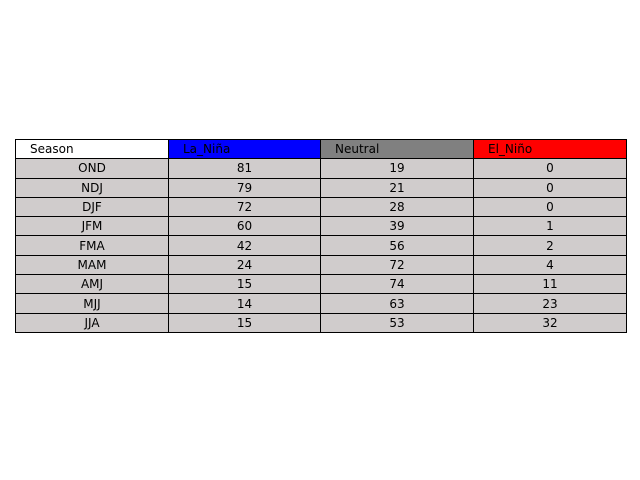 The width and height of the screenshot is (640, 480). I want to click on table-cell-season: DJF, so click(92, 207).